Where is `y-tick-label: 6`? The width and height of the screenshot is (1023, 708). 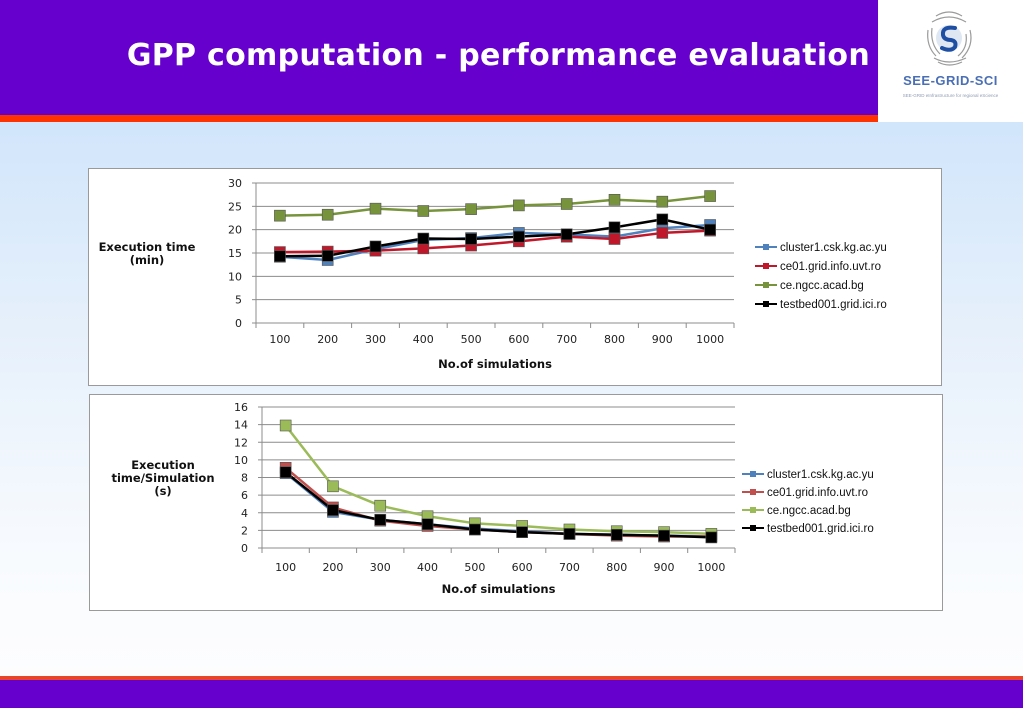
y-tick-label: 6 is located at coordinates (244, 495).